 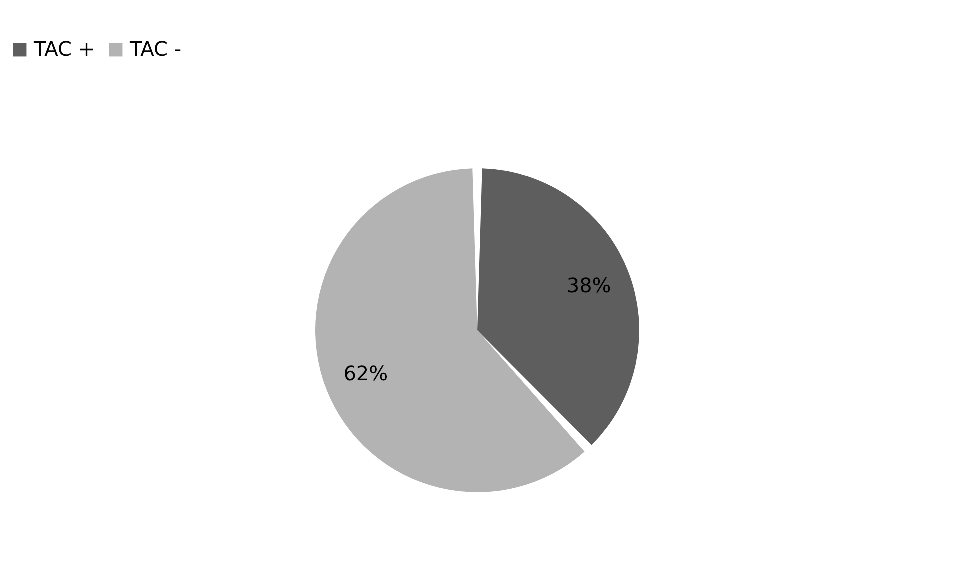 I want to click on legend-label: TAC +, so click(x=64, y=49).